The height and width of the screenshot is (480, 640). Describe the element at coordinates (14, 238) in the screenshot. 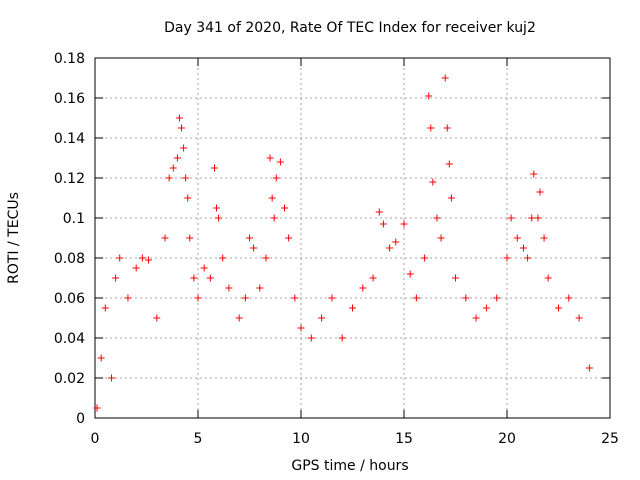

I see `y-axis-label: ROTI / TECUs` at that location.